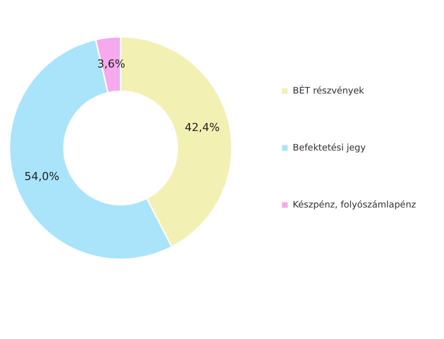 The image size is (444, 339). Describe the element at coordinates (329, 148) in the screenshot. I see `legend-label: Befektetési jegy` at that location.